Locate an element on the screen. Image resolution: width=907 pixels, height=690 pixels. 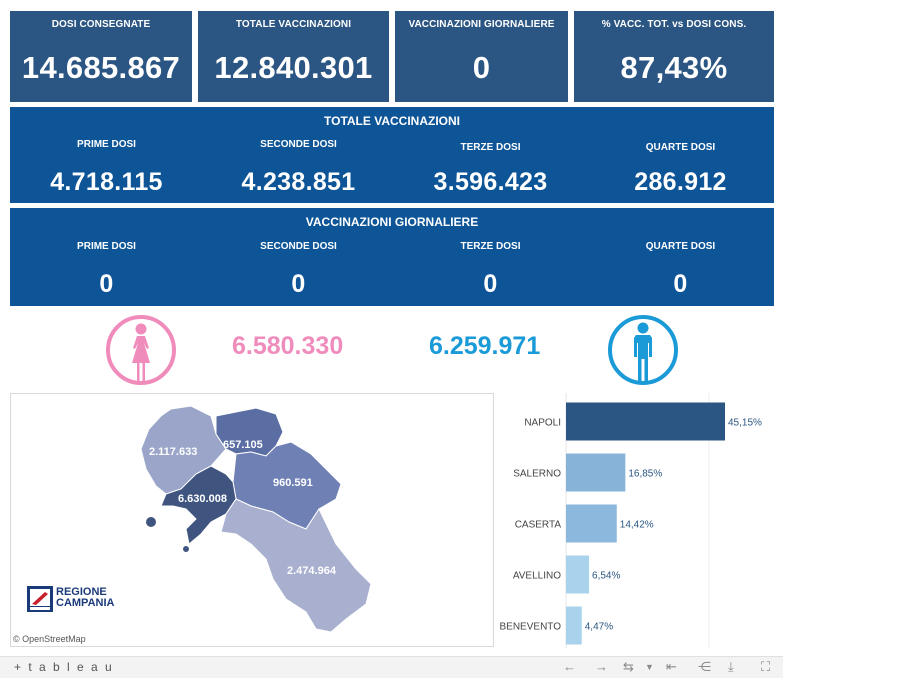
region-salerno is located at coordinates (296, 565).